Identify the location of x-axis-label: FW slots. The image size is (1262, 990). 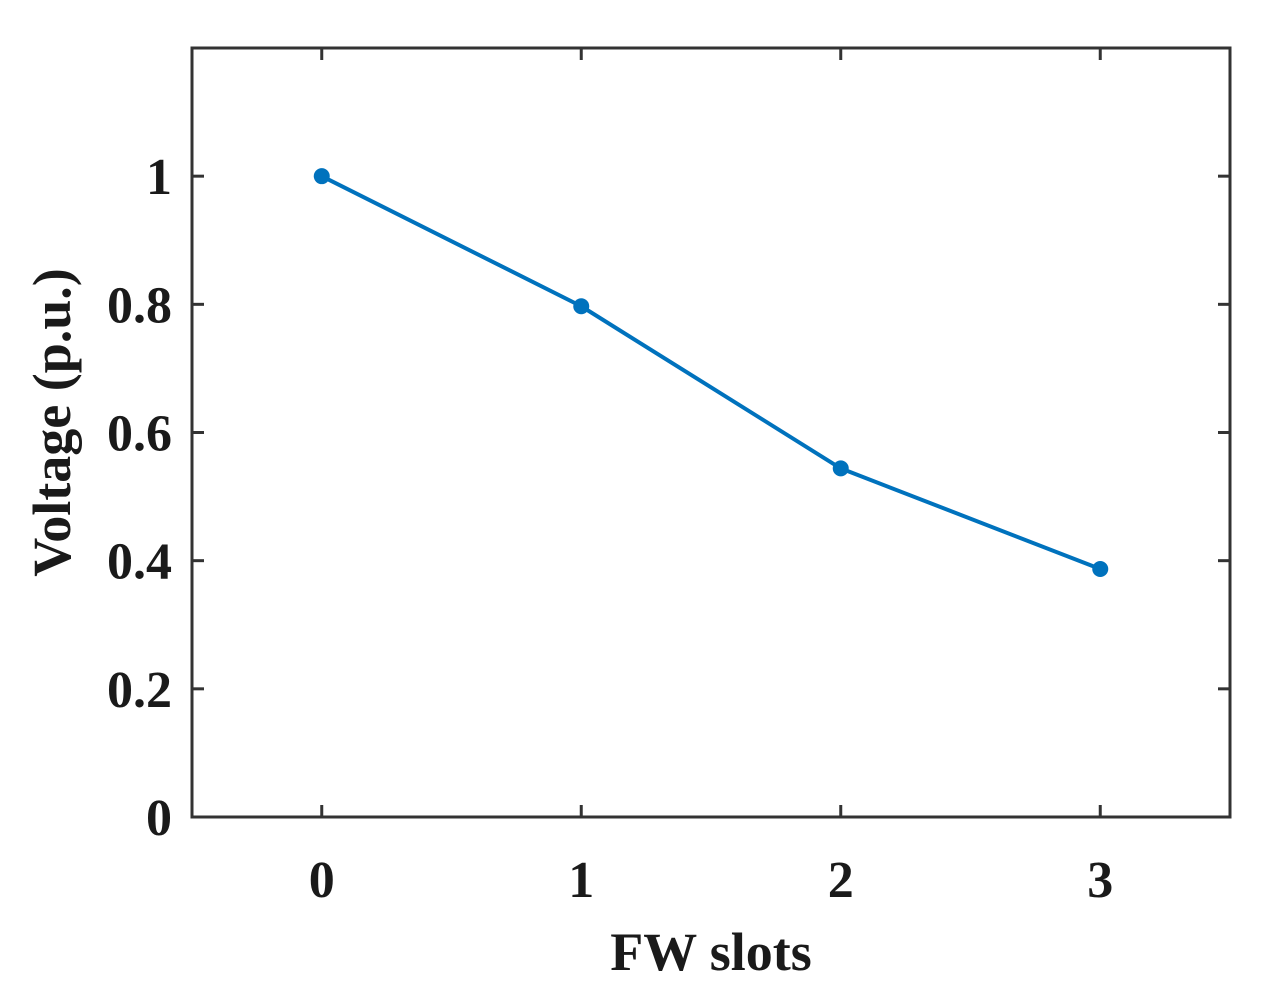
(711, 952).